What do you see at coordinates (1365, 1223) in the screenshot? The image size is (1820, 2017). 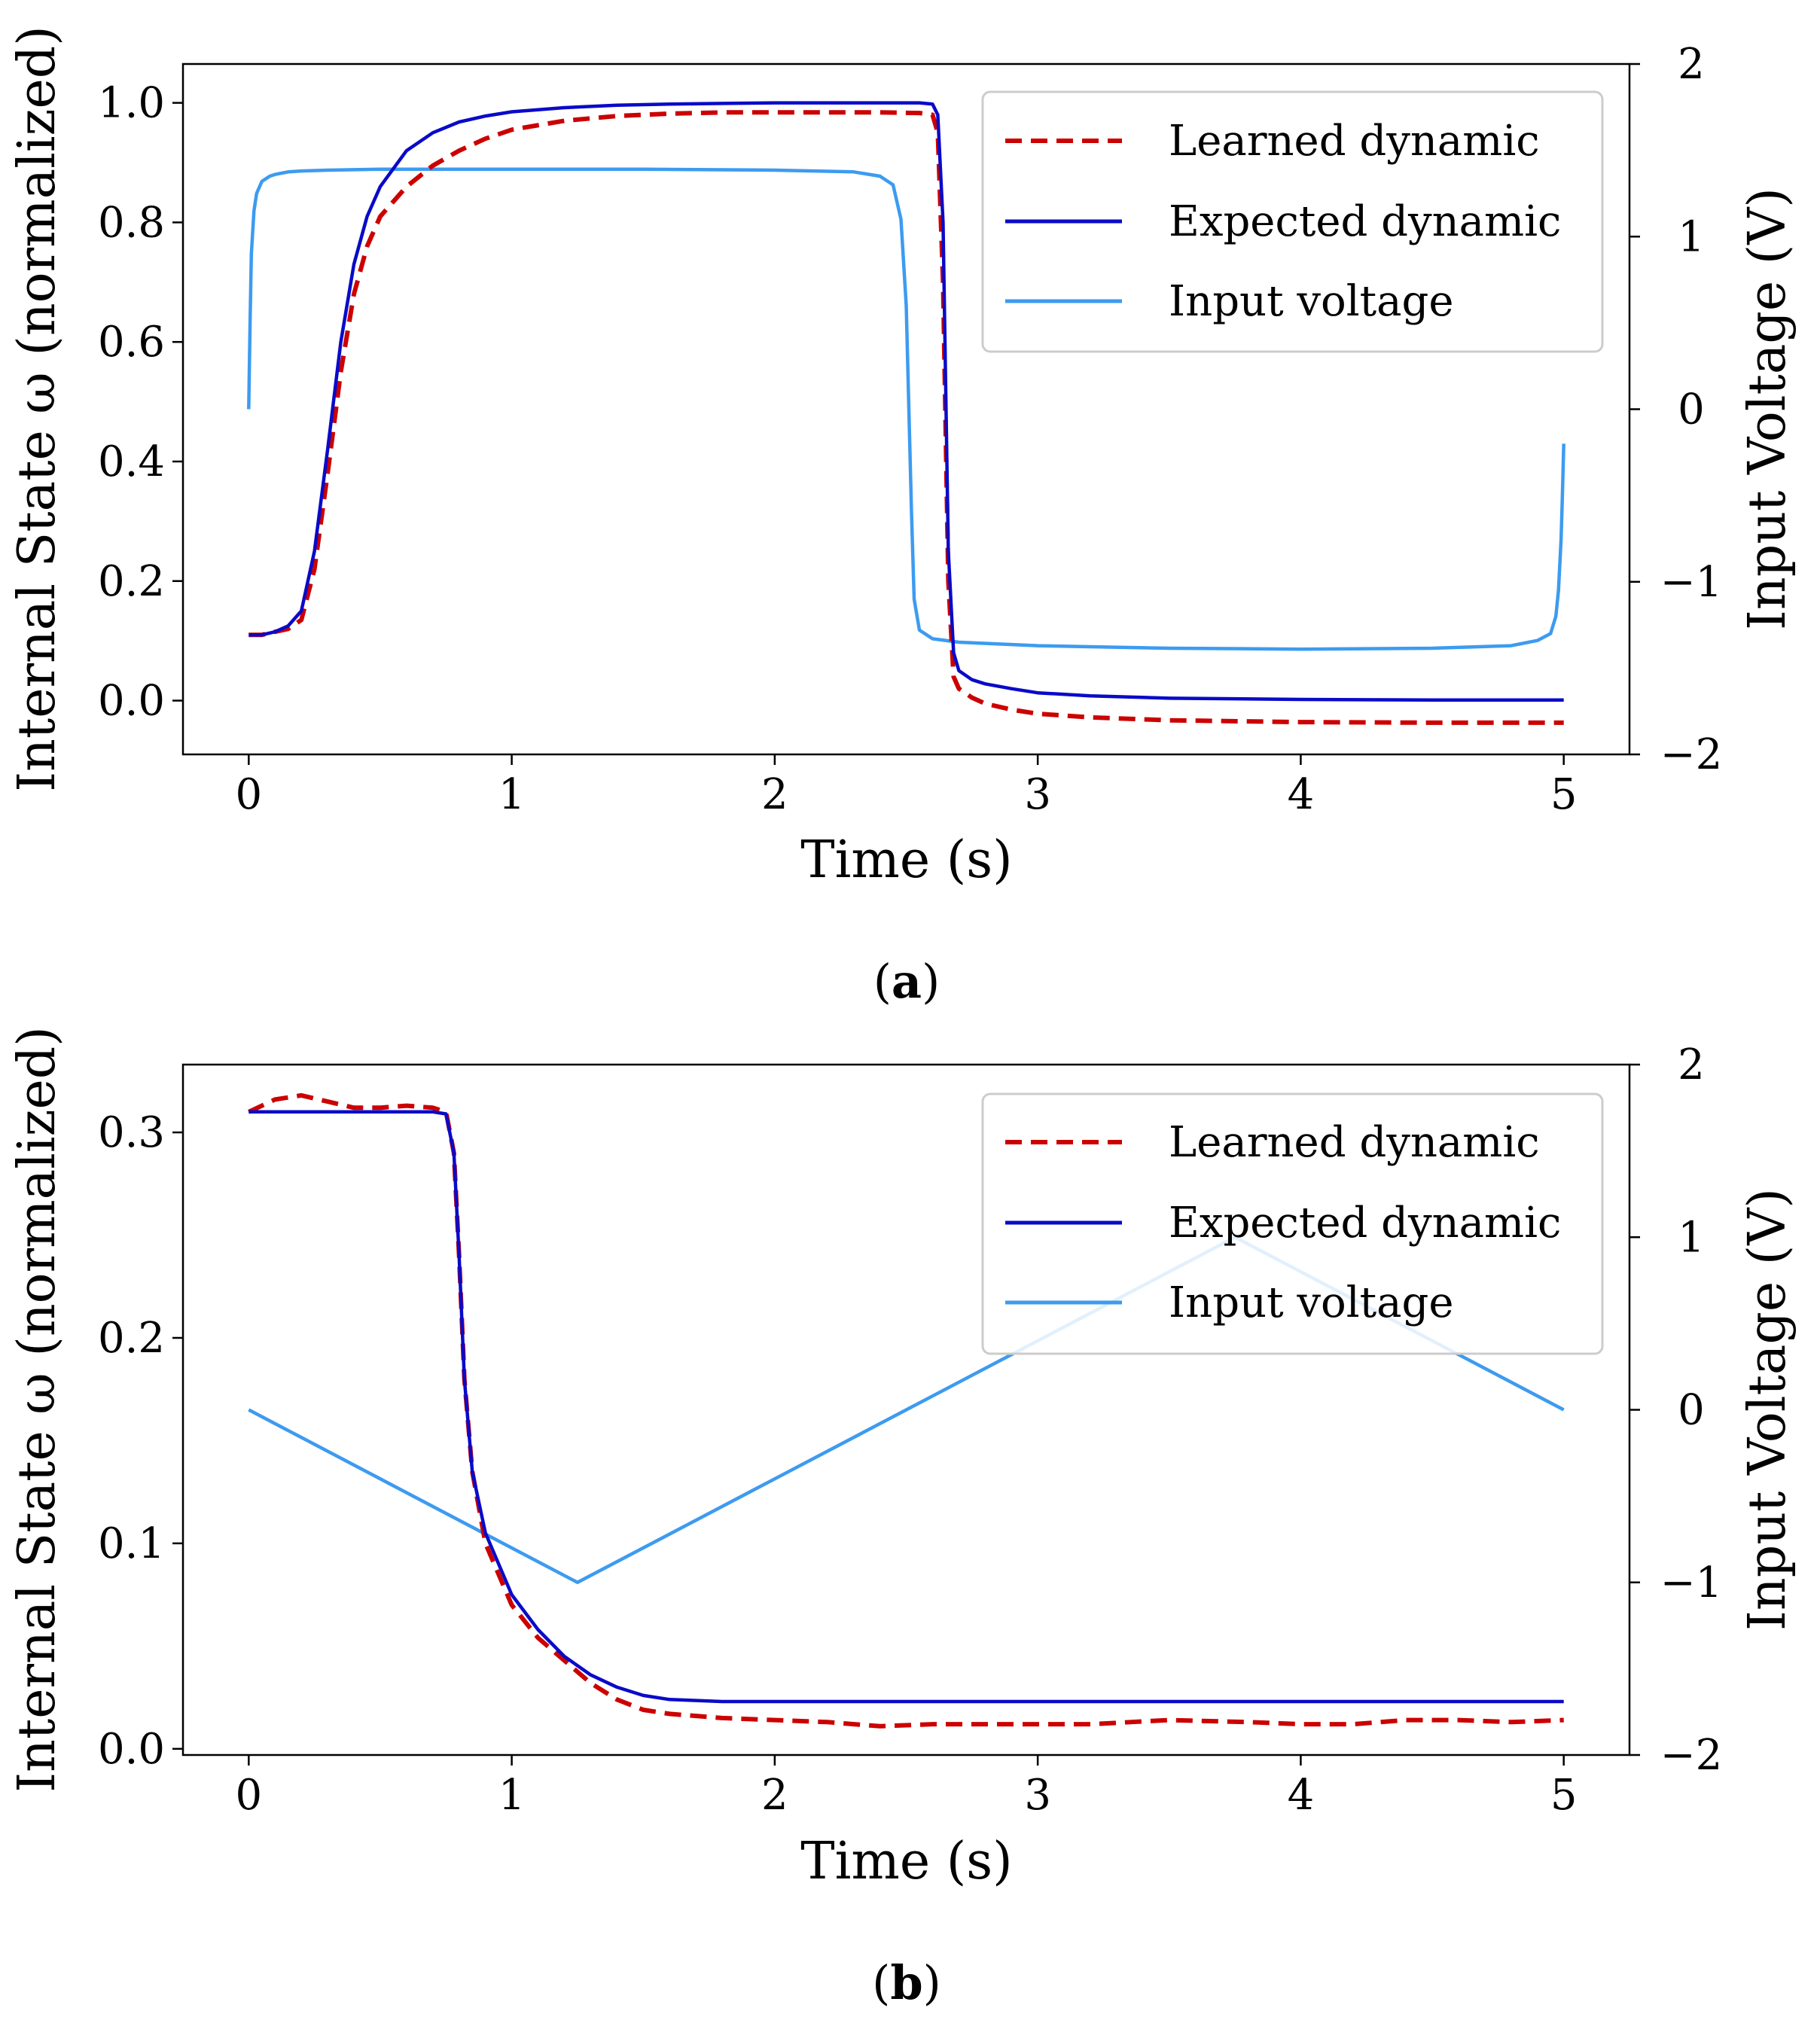 I see `legend-label-expected-b: Expected dynamic` at bounding box center [1365, 1223].